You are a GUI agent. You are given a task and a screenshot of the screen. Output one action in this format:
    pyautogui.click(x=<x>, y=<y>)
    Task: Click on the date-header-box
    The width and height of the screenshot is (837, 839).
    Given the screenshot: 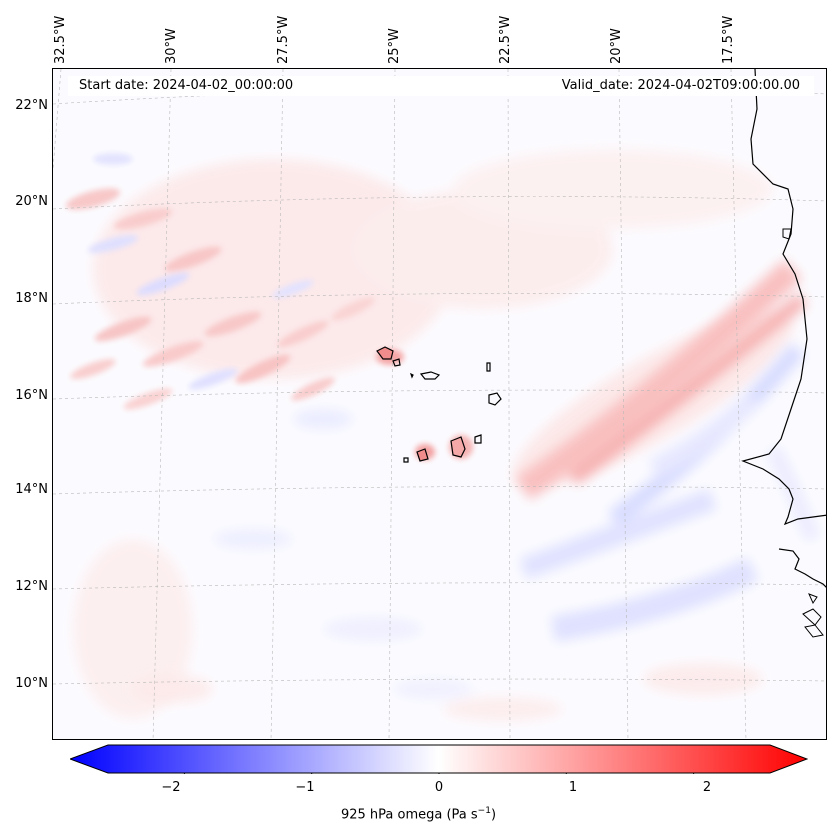 What is the action you would take?
    pyautogui.click(x=441, y=86)
    